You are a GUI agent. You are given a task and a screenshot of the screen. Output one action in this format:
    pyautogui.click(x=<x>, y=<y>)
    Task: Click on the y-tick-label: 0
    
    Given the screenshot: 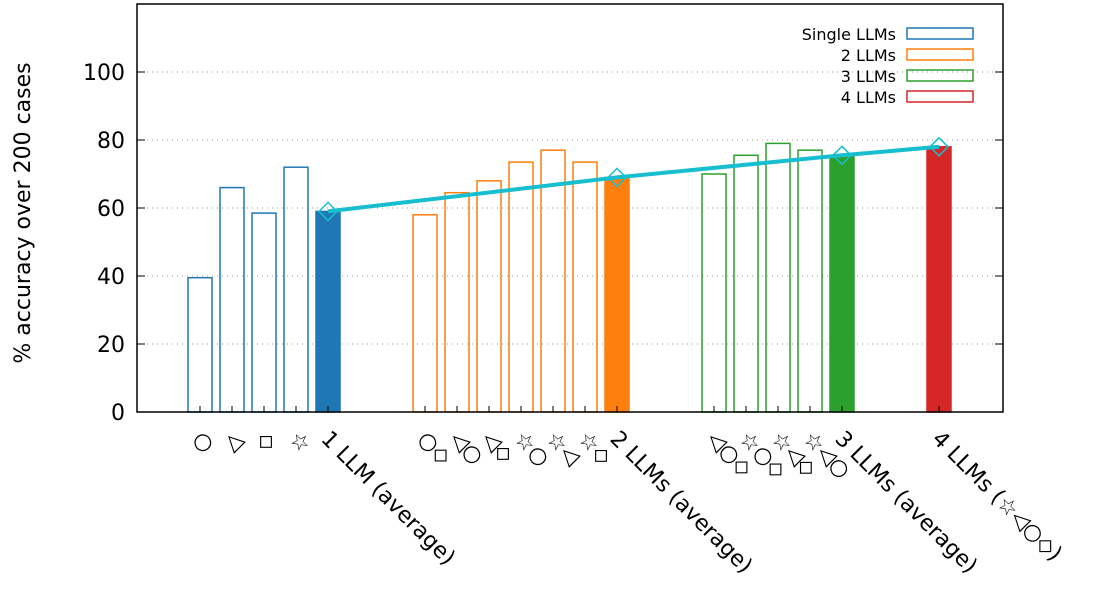 What is the action you would take?
    pyautogui.click(x=118, y=413)
    